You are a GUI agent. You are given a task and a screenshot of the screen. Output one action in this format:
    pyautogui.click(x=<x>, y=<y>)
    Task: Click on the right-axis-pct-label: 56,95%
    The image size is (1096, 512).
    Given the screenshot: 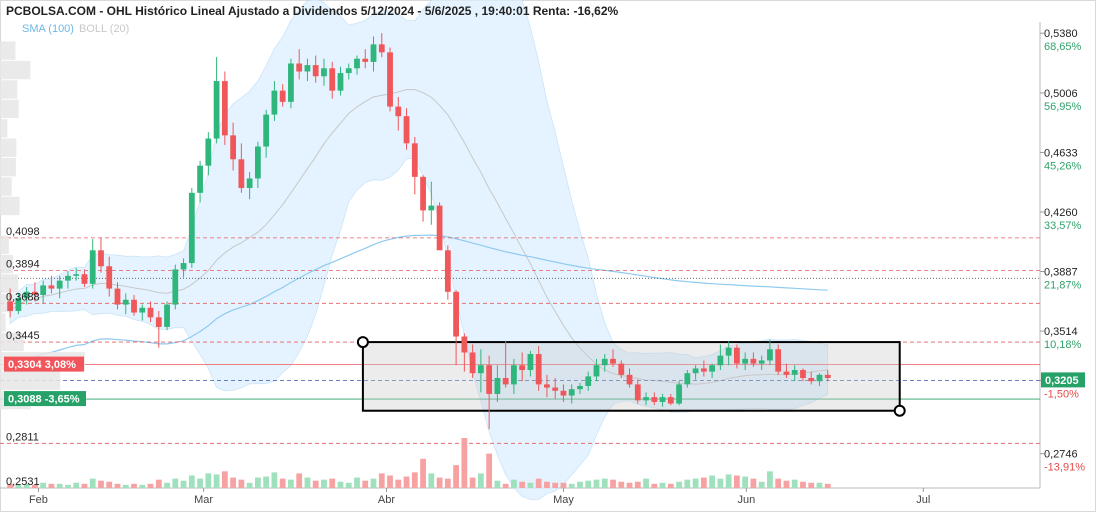 What is the action you would take?
    pyautogui.click(x=1063, y=107)
    